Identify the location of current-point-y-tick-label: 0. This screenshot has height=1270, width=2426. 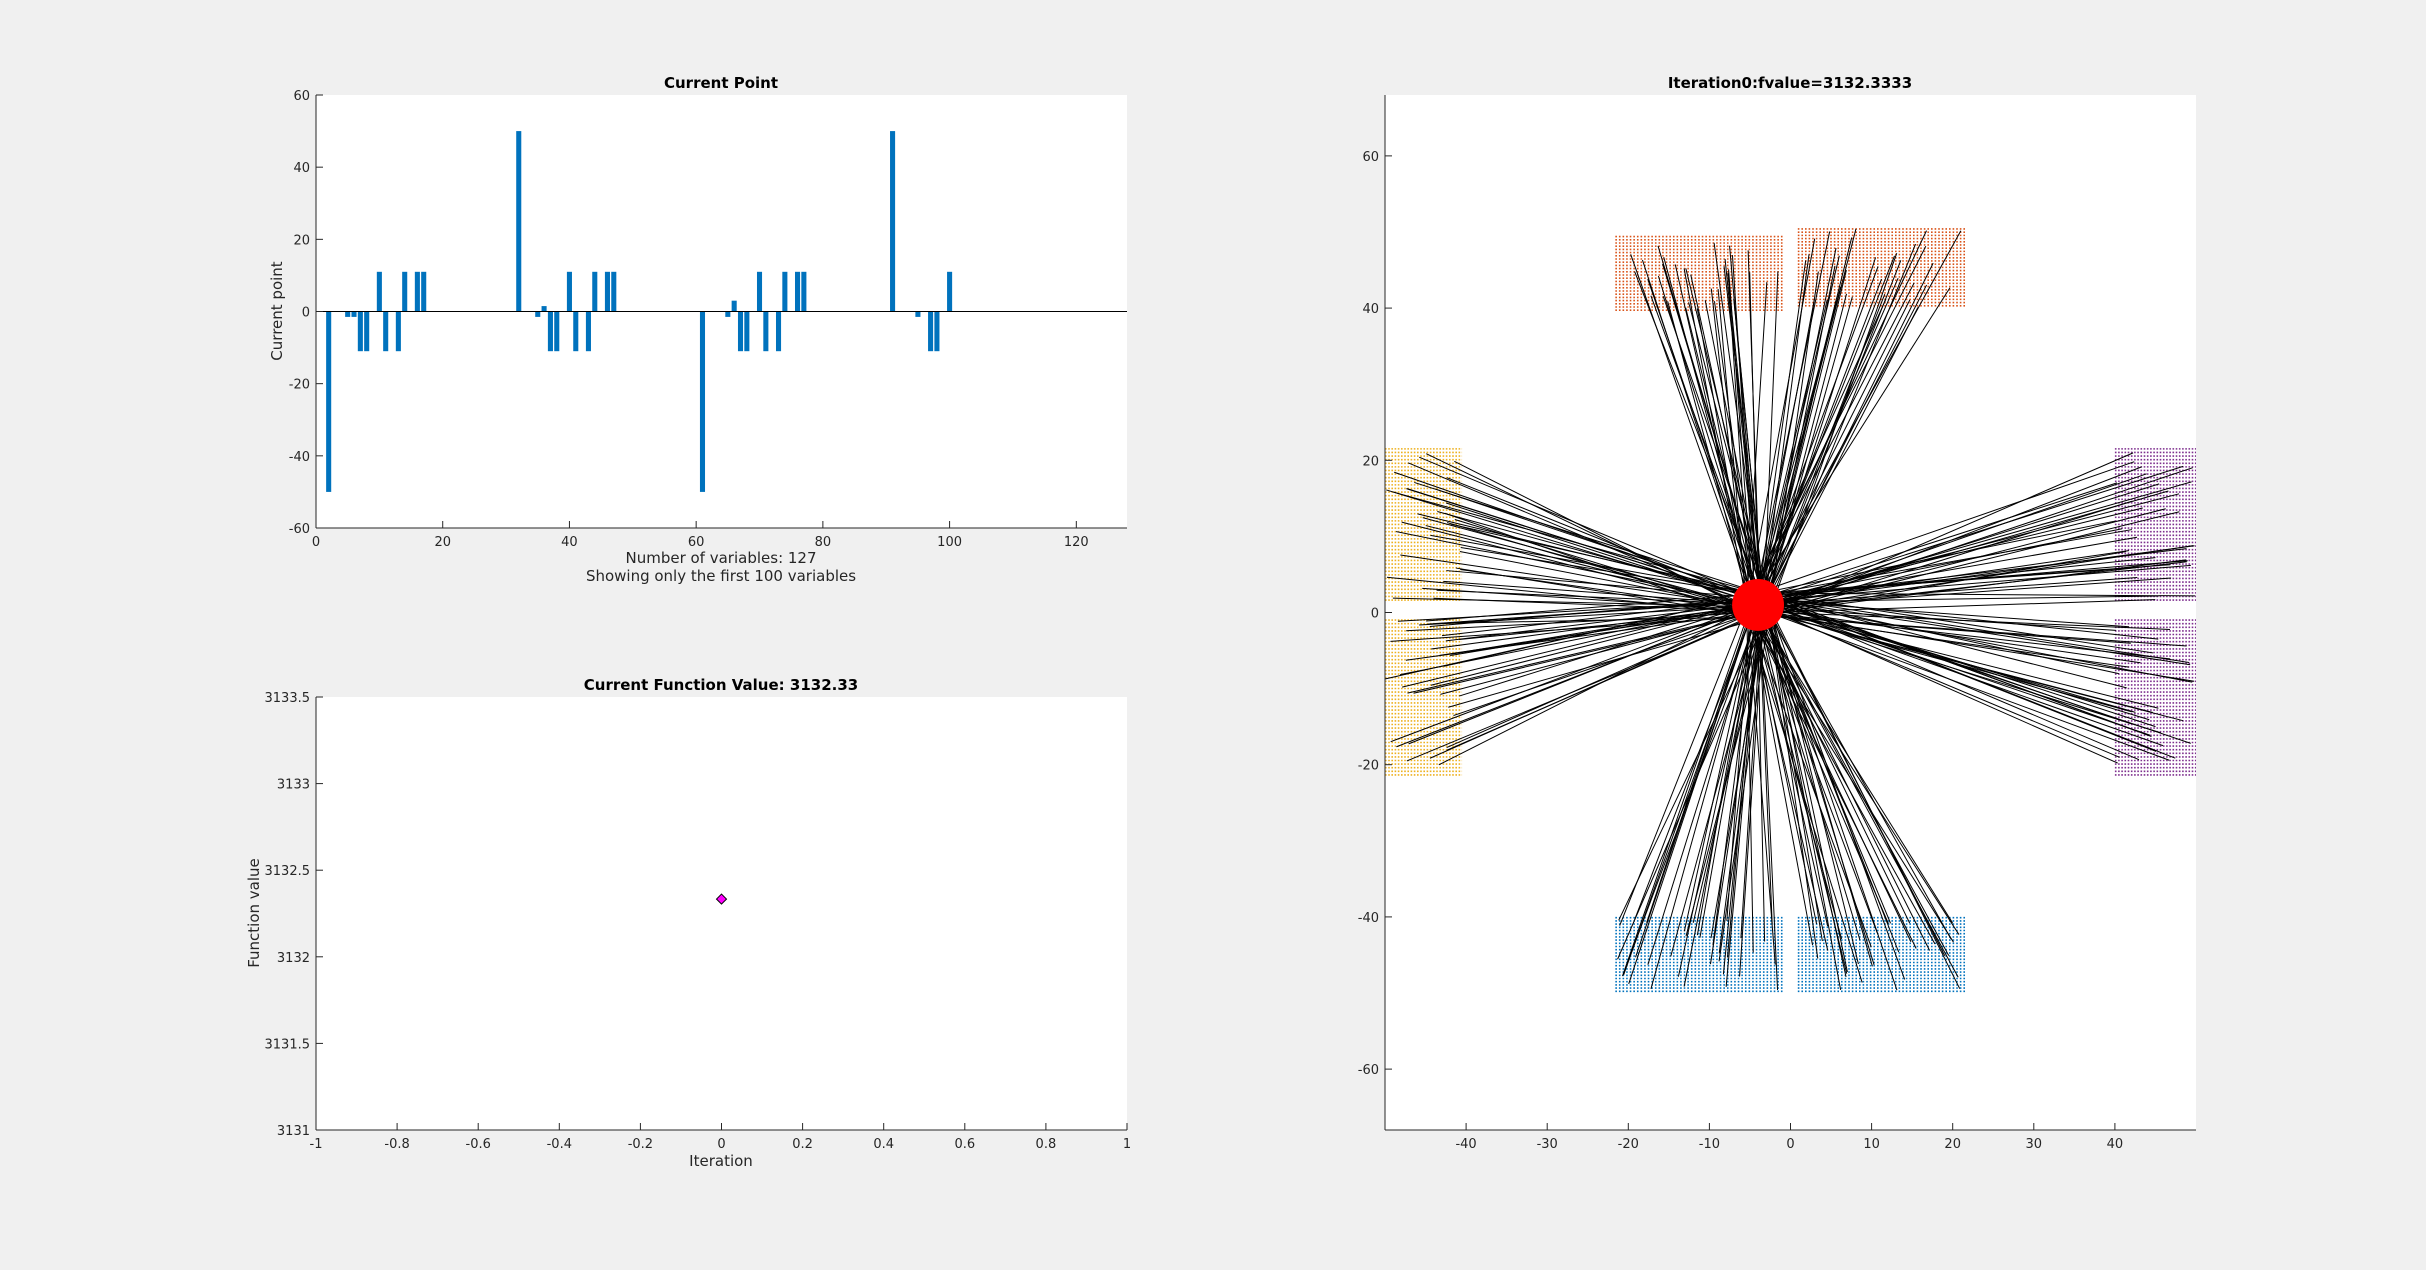
(306, 313).